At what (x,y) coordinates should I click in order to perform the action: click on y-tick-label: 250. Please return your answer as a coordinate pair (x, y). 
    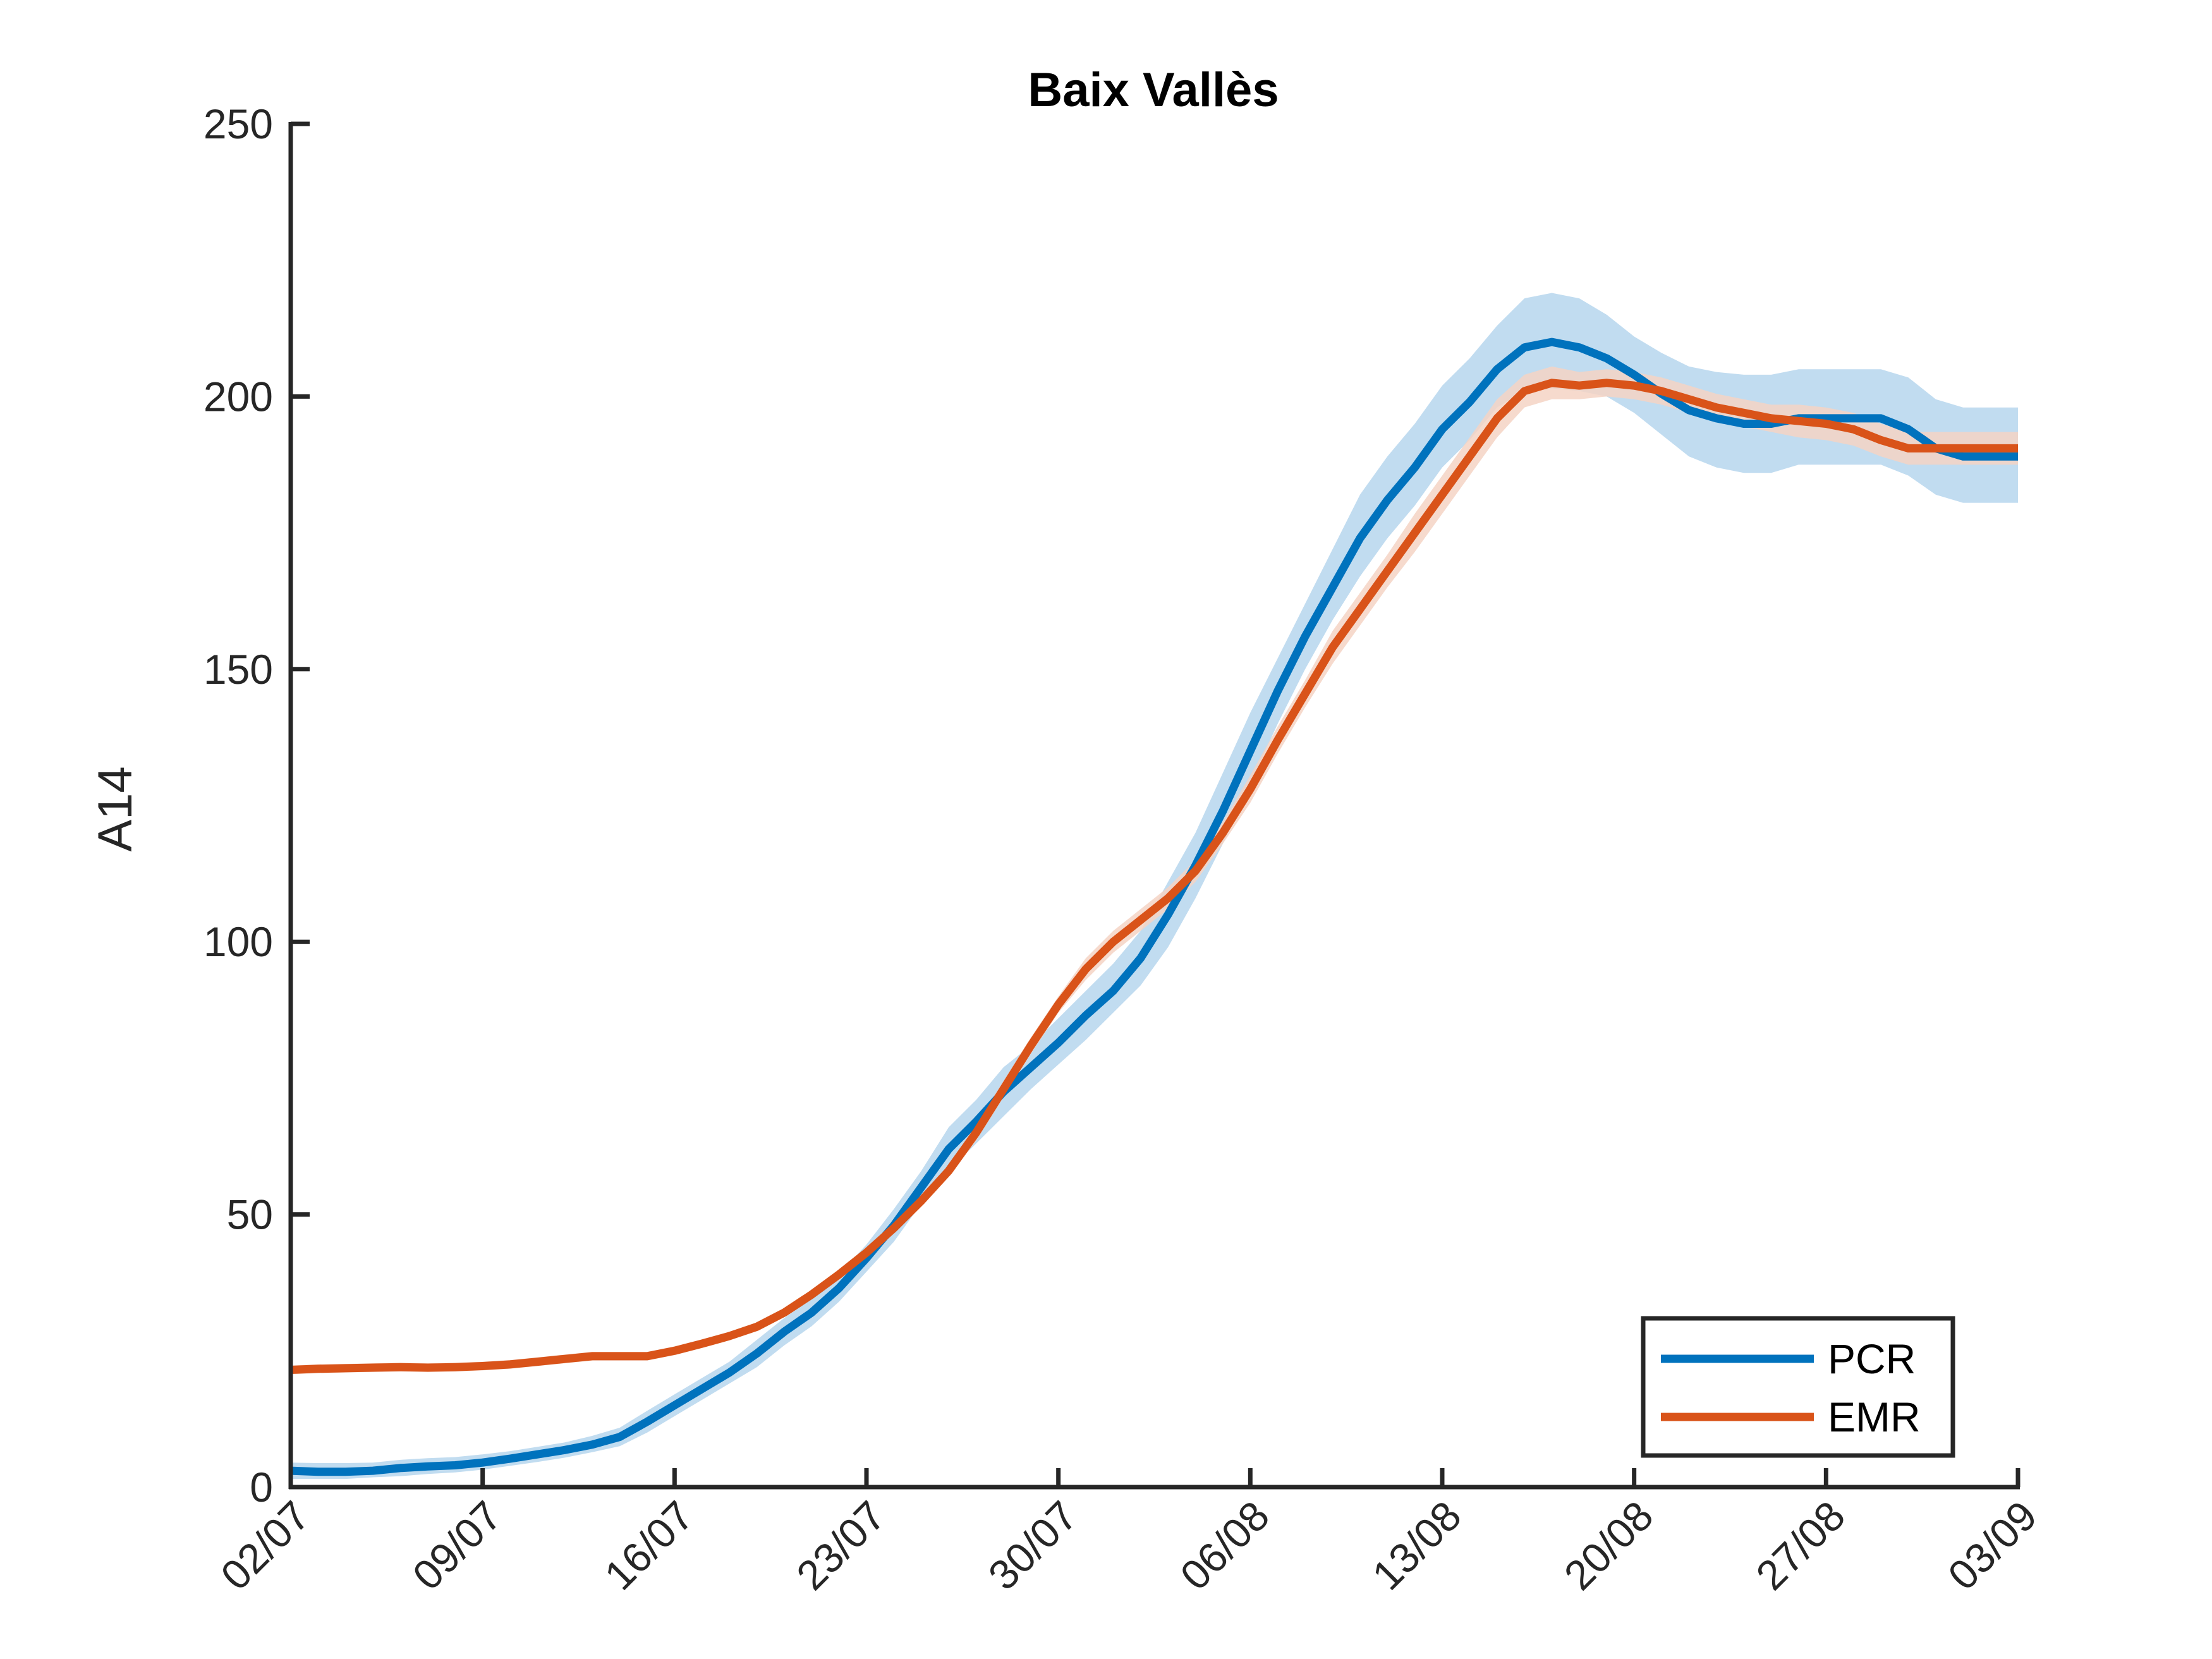
    Looking at the image, I should click on (238, 123).